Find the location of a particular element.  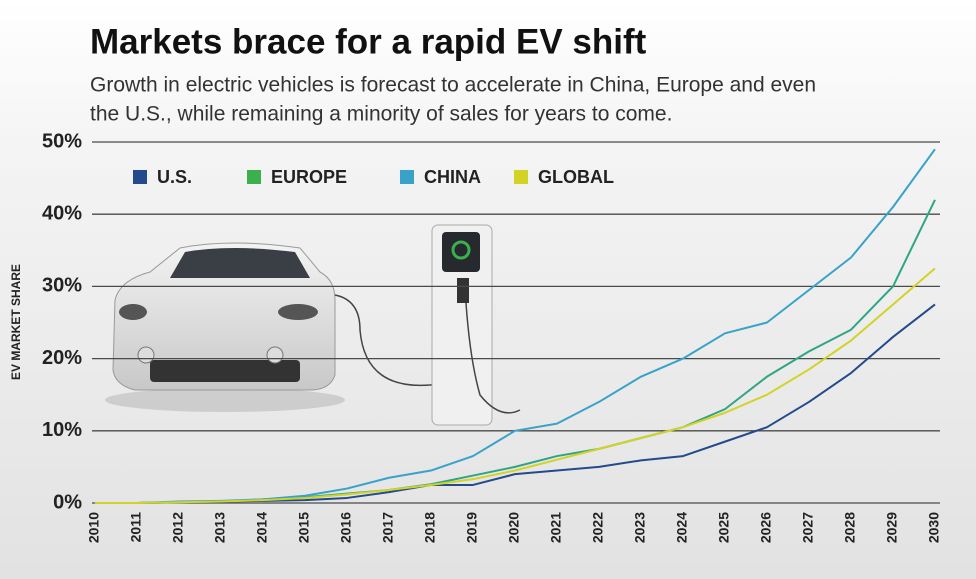

x-tick-label: 2016 is located at coordinates (346, 527).